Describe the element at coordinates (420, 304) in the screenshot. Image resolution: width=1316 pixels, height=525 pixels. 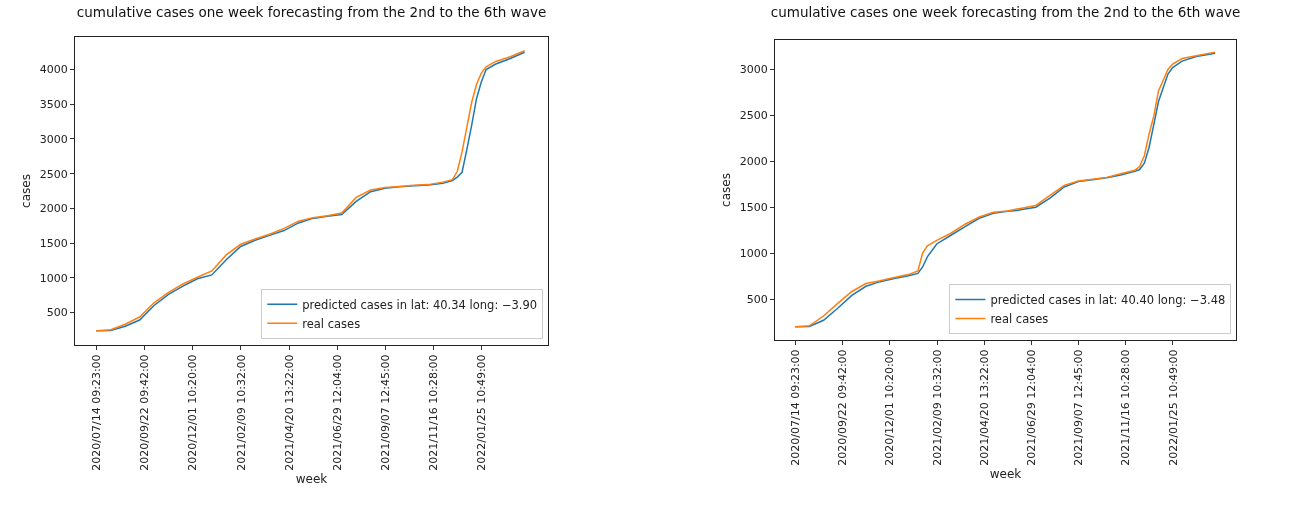
I see `legend-label: predicted cases in lat: 40.34 long: −3.90` at that location.